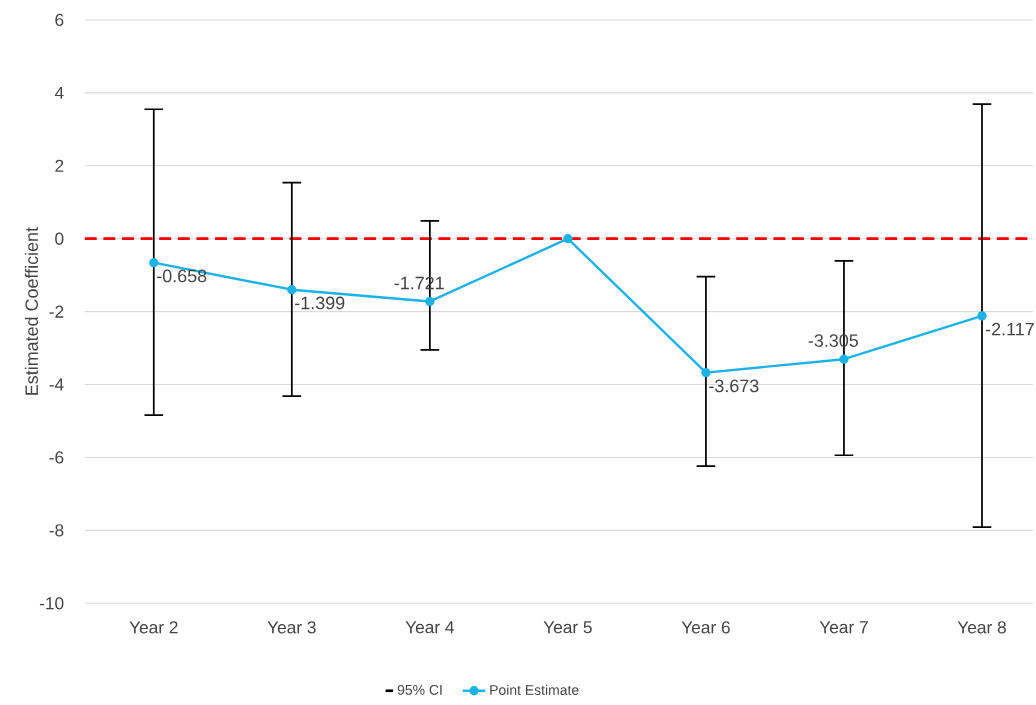  Describe the element at coordinates (59, 20) in the screenshot. I see `y-tick-label: 6` at that location.